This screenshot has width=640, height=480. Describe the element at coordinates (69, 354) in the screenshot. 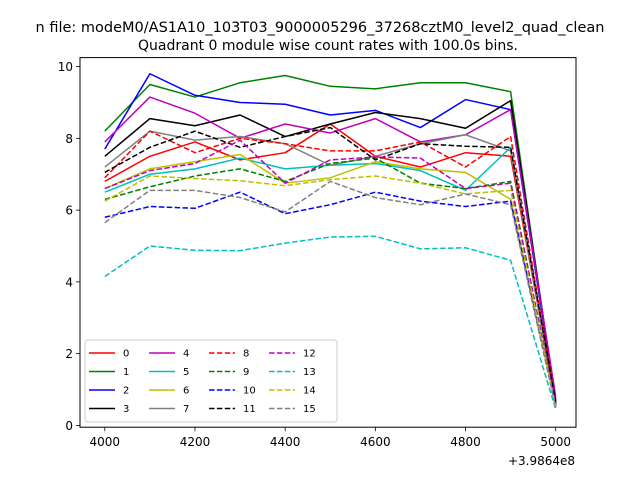

I see `y-tick-label: 2` at that location.